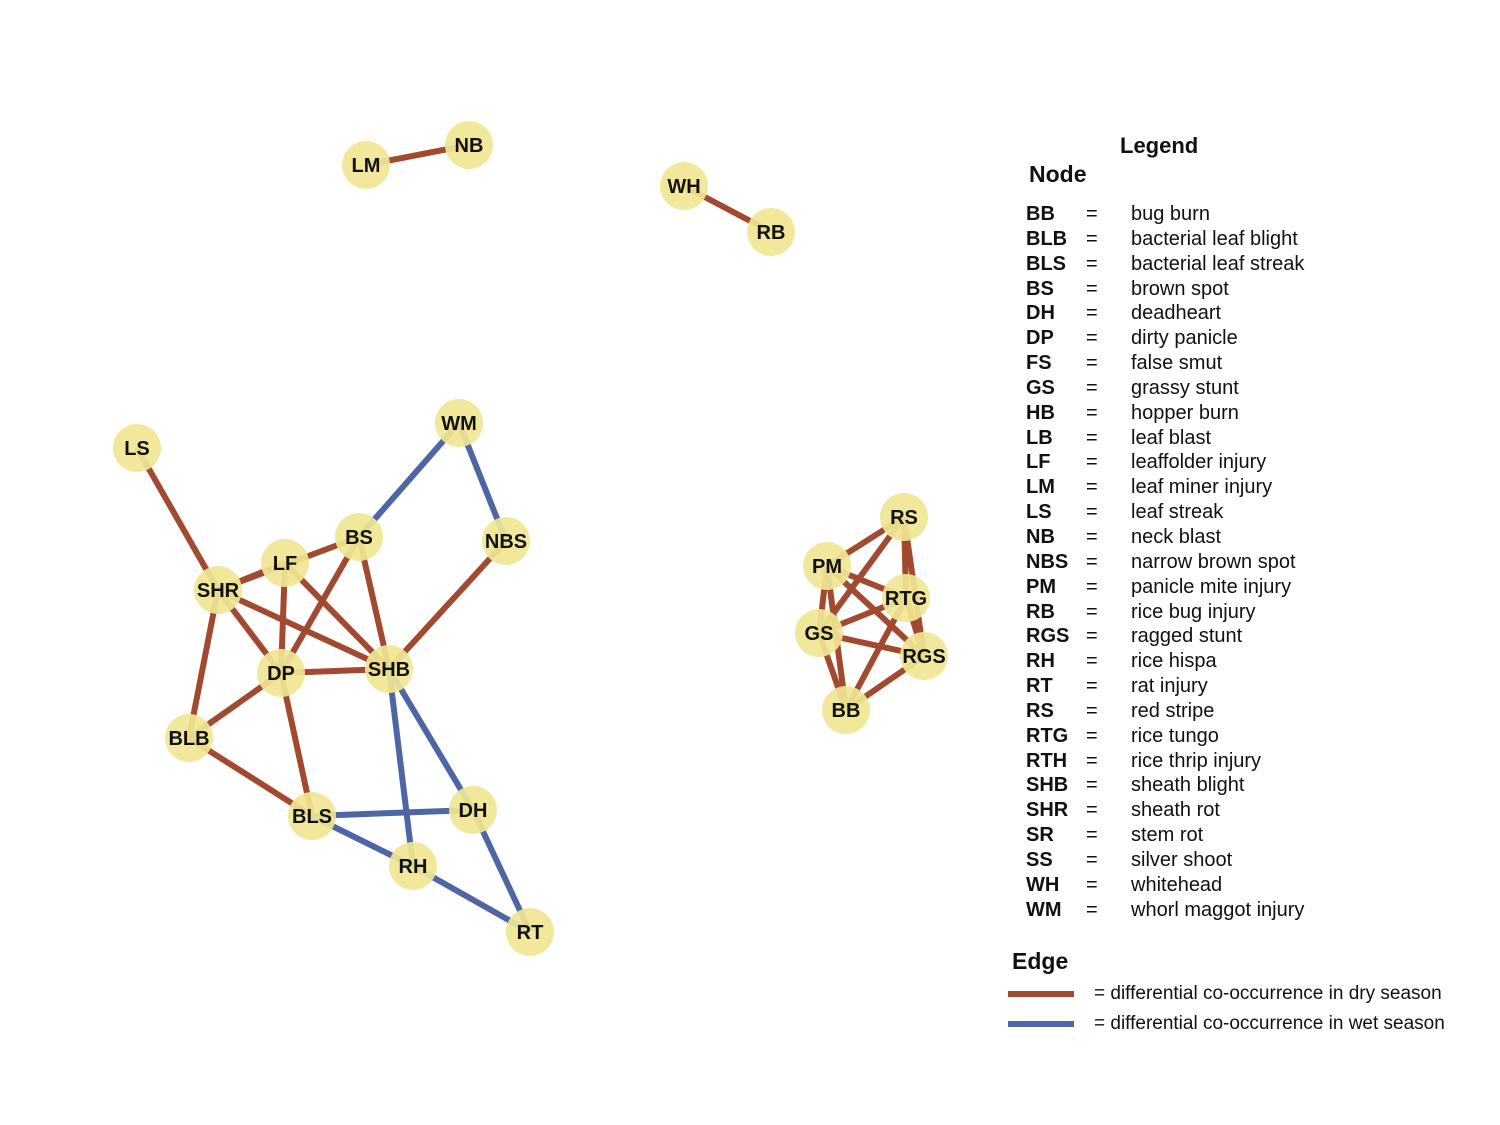 The height and width of the screenshot is (1125, 1500). What do you see at coordinates (1177, 512) in the screenshot?
I see `legend-description: leaf streak` at bounding box center [1177, 512].